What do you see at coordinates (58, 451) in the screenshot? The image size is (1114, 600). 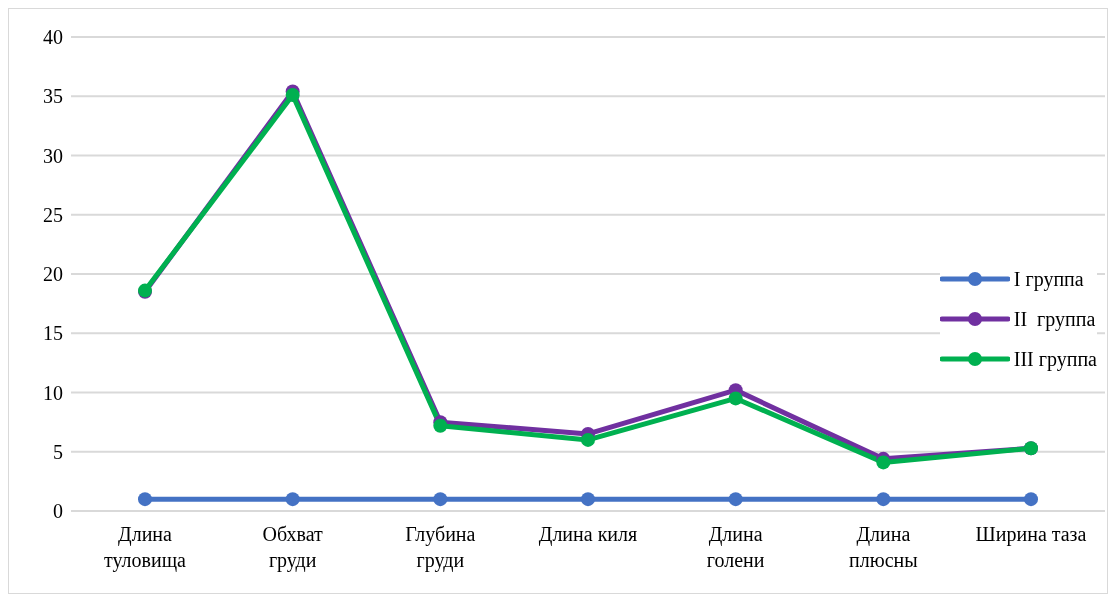 I see `y-tick-label: 5` at bounding box center [58, 451].